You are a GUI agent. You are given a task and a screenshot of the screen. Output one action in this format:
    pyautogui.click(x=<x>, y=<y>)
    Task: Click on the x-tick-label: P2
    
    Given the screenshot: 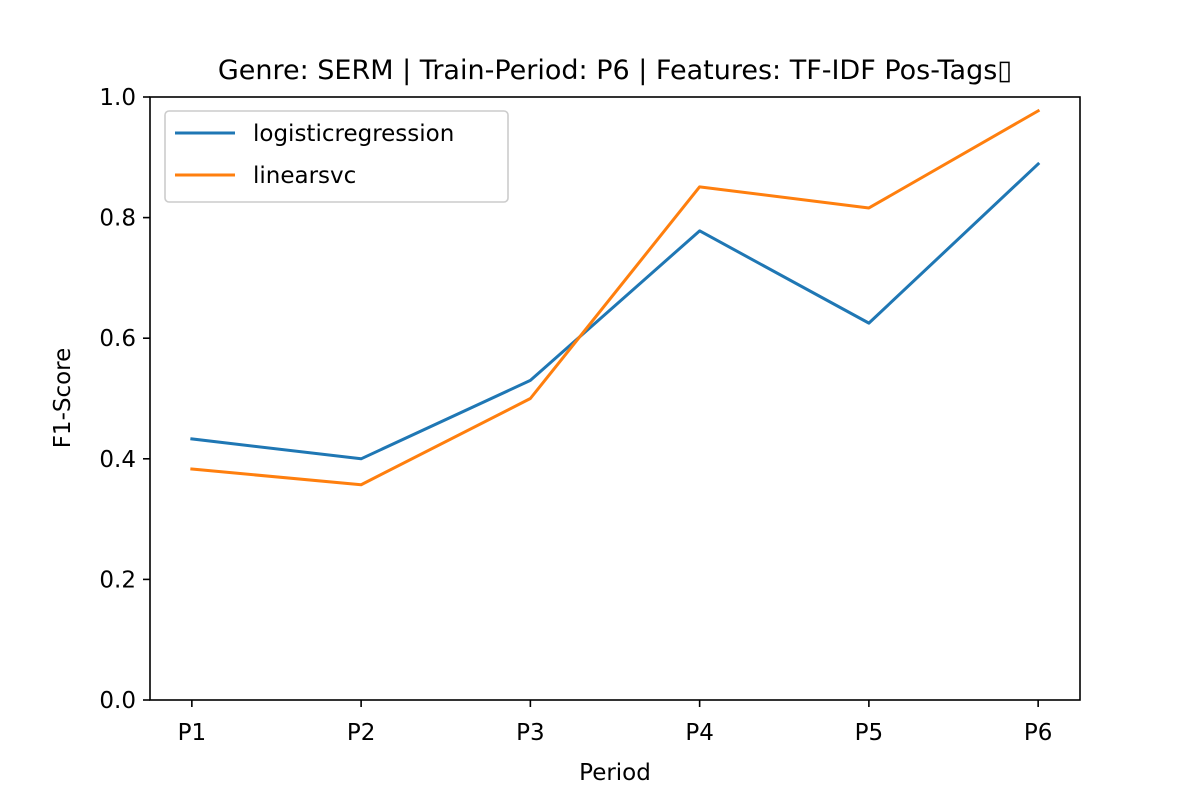 What is the action you would take?
    pyautogui.click(x=361, y=733)
    